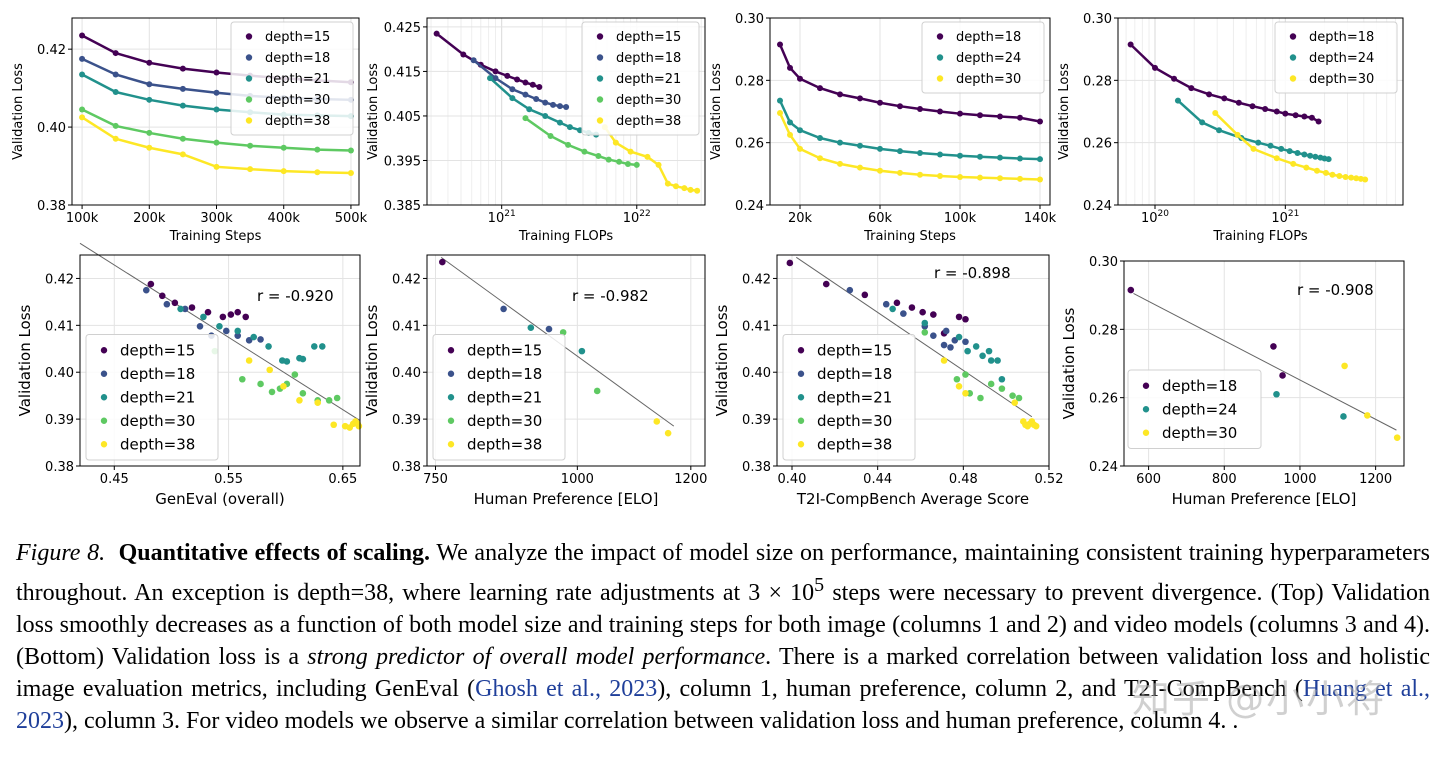 Image resolution: width=1440 pixels, height=763 pixels. Describe the element at coordinates (216, 218) in the screenshot. I see `x-tick-label: 300k` at that location.